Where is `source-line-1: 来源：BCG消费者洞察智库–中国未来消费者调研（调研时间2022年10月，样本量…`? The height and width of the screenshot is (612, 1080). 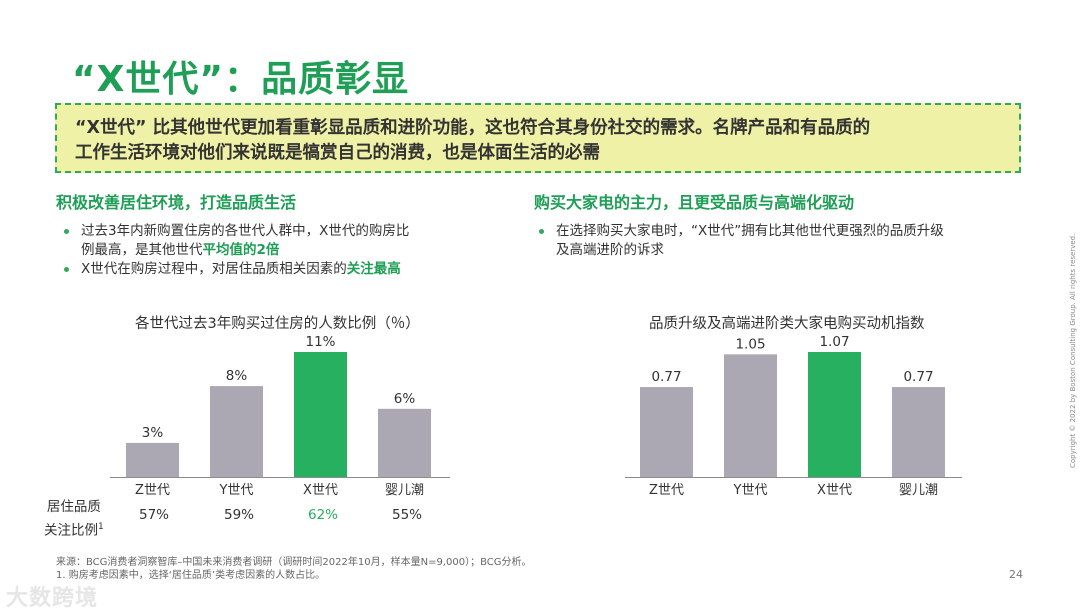 source-line-1: 来源：BCG消费者洞察智库–中国未来消费者调研（调研时间2022年10月，样本量… is located at coordinates (294, 562).